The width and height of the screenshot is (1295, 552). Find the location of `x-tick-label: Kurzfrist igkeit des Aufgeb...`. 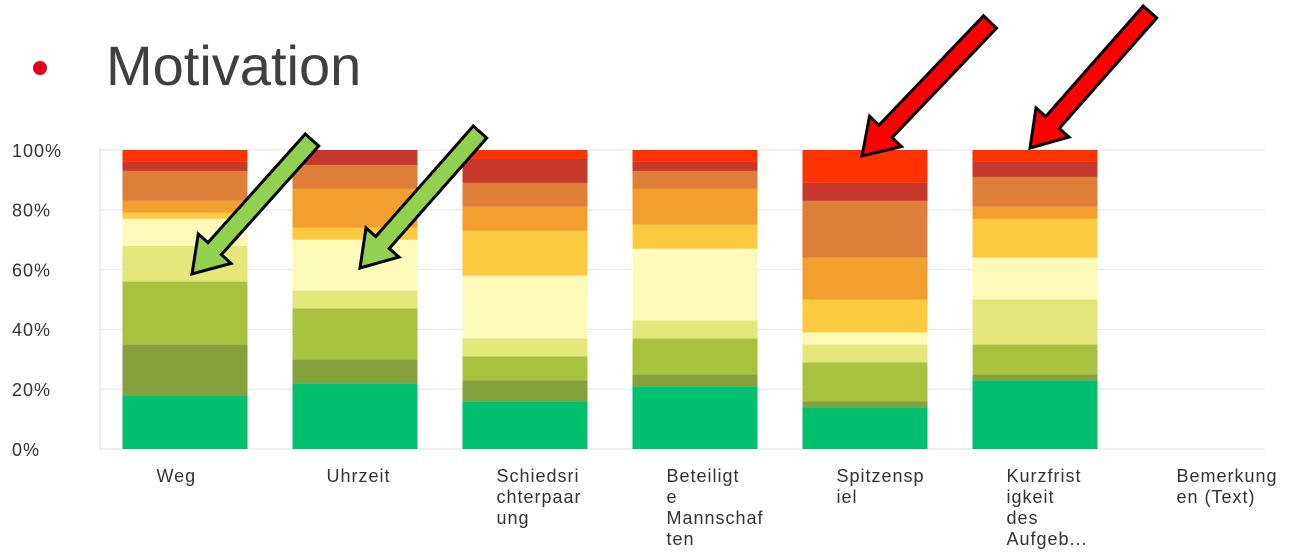

x-tick-label: Kurzfrist igkeit des Aufgeb... is located at coordinates (1047, 507).